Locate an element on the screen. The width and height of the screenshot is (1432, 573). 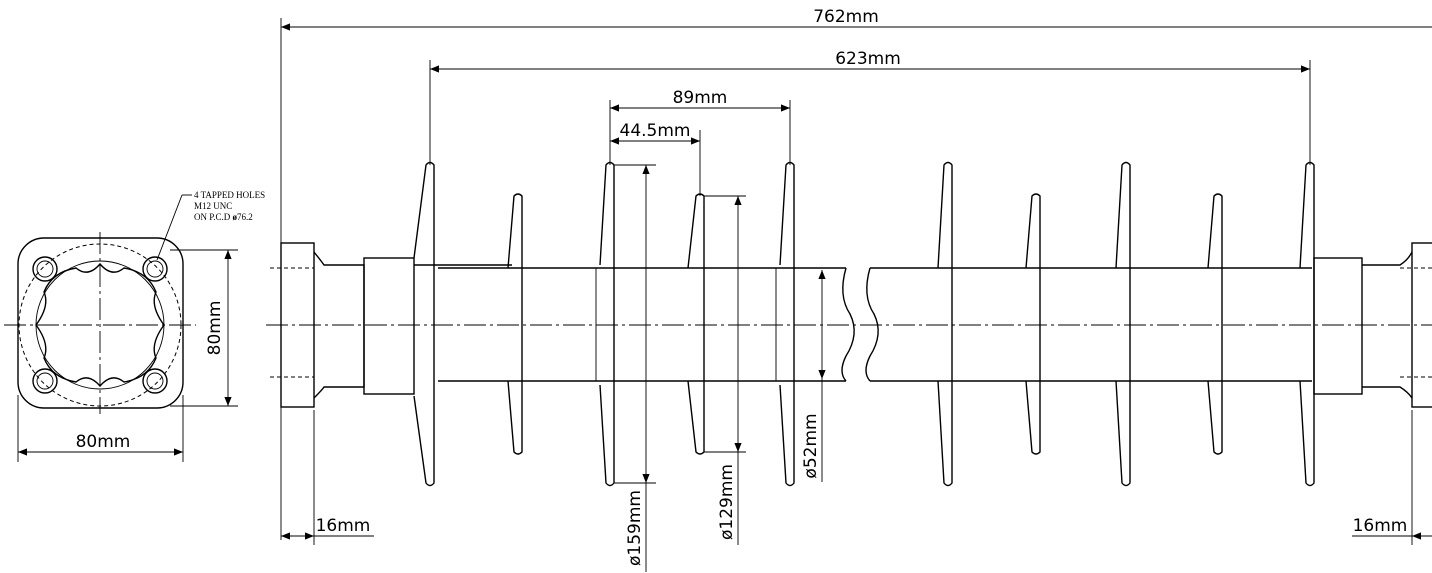
shed-span-dimension is located at coordinates (870, 112).